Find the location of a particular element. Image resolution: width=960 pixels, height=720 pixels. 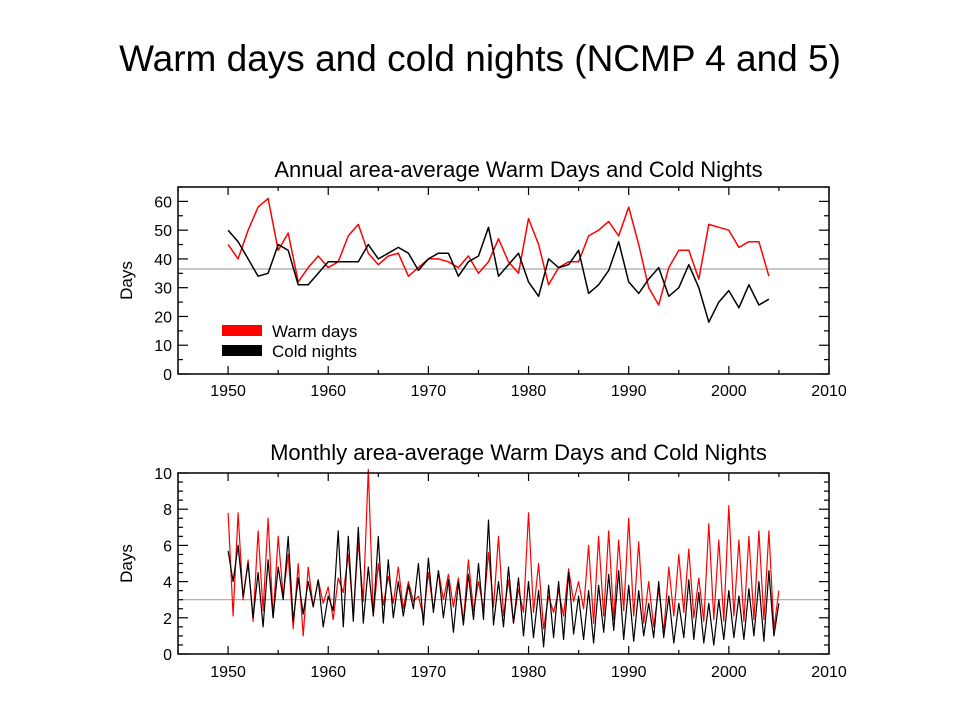

y-tick-label: 8 is located at coordinates (167, 510).